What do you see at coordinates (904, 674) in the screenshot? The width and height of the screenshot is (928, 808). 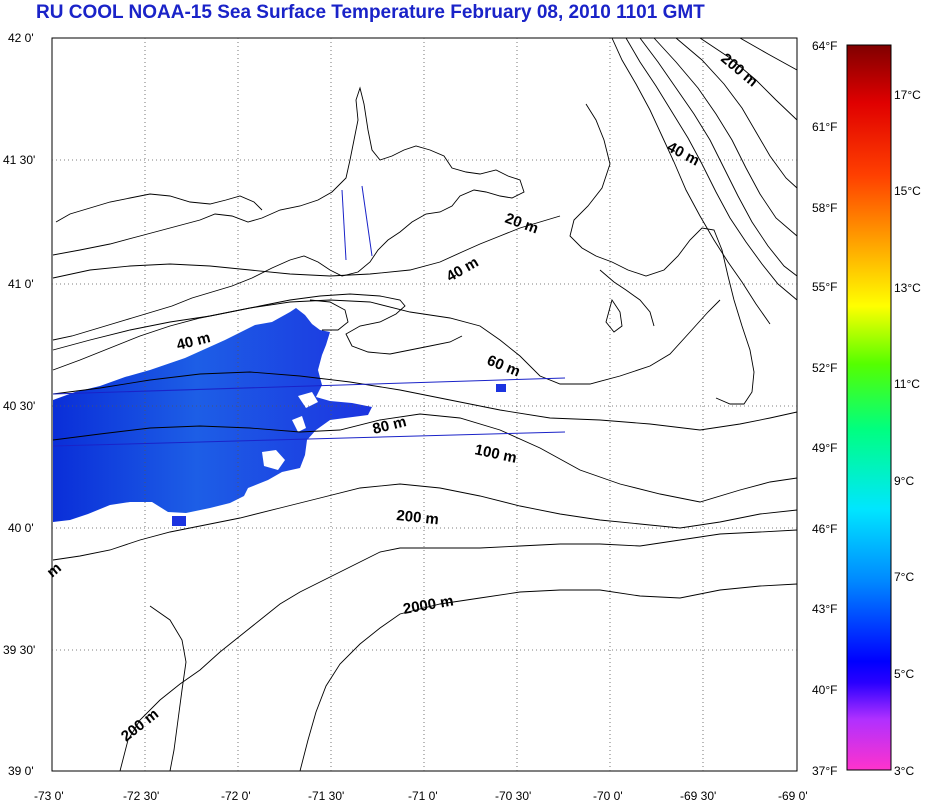 I see `colorbar-c-label: 5°C` at bounding box center [904, 674].